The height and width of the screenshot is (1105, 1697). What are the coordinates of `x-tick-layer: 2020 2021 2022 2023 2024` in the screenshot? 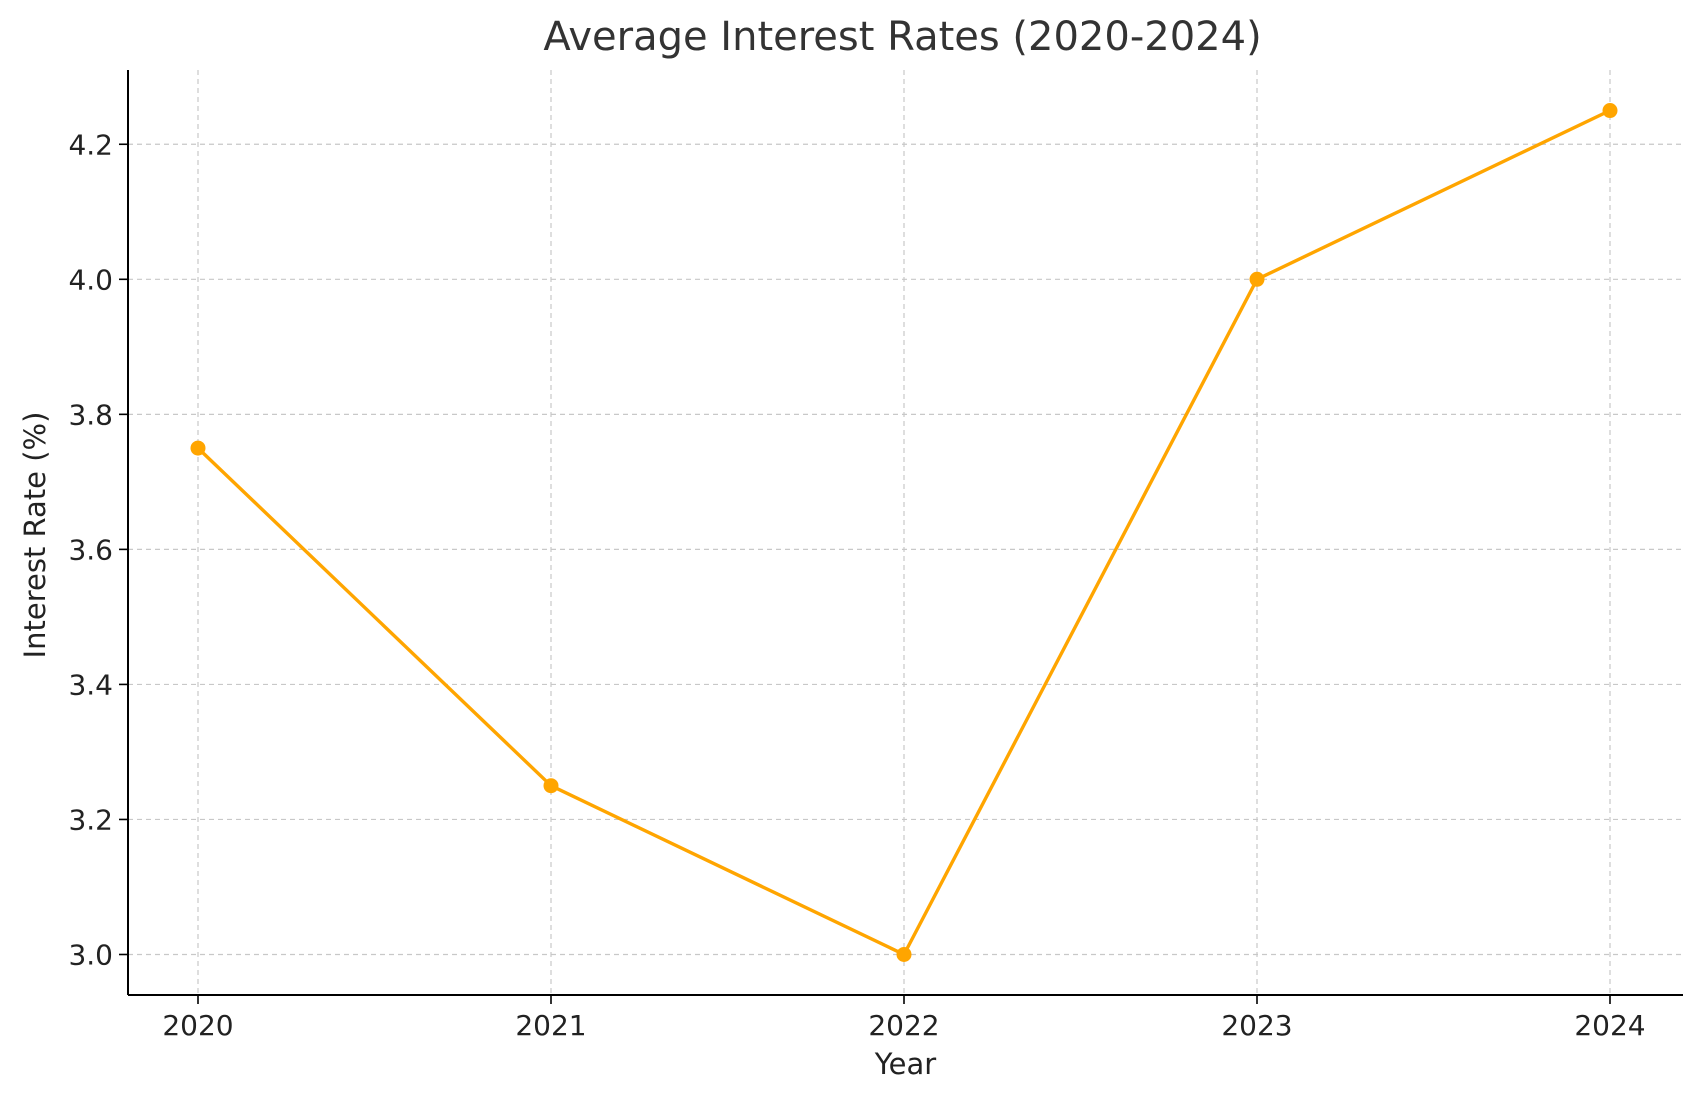 It's located at (904, 1018).